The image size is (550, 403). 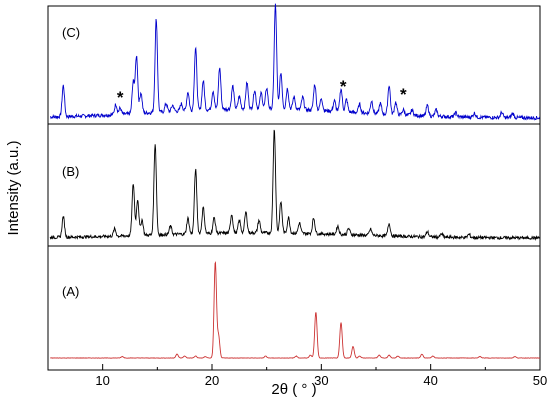 What do you see at coordinates (297, 376) in the screenshot?
I see `x-ticks: 10 20 30 40 50` at bounding box center [297, 376].